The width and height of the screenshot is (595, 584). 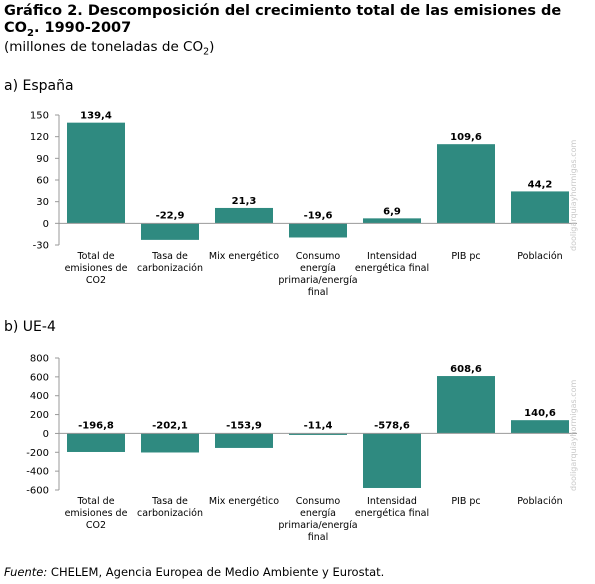 What do you see at coordinates (37, 472) in the screenshot?
I see `y-tick-label: -400` at bounding box center [37, 472].